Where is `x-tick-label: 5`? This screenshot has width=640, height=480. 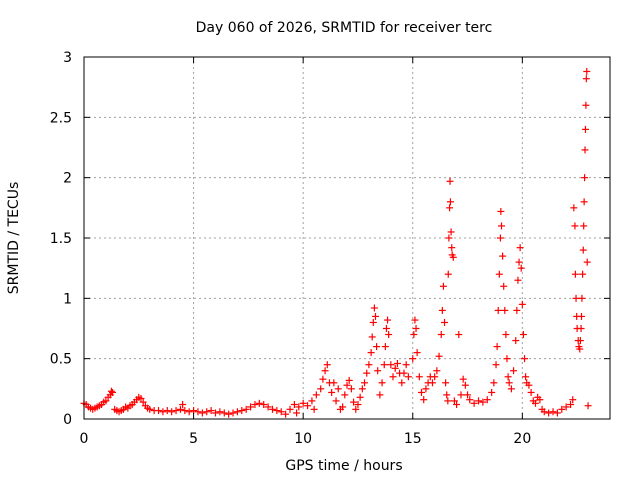
x-tick-label: 5 is located at coordinates (193, 439).